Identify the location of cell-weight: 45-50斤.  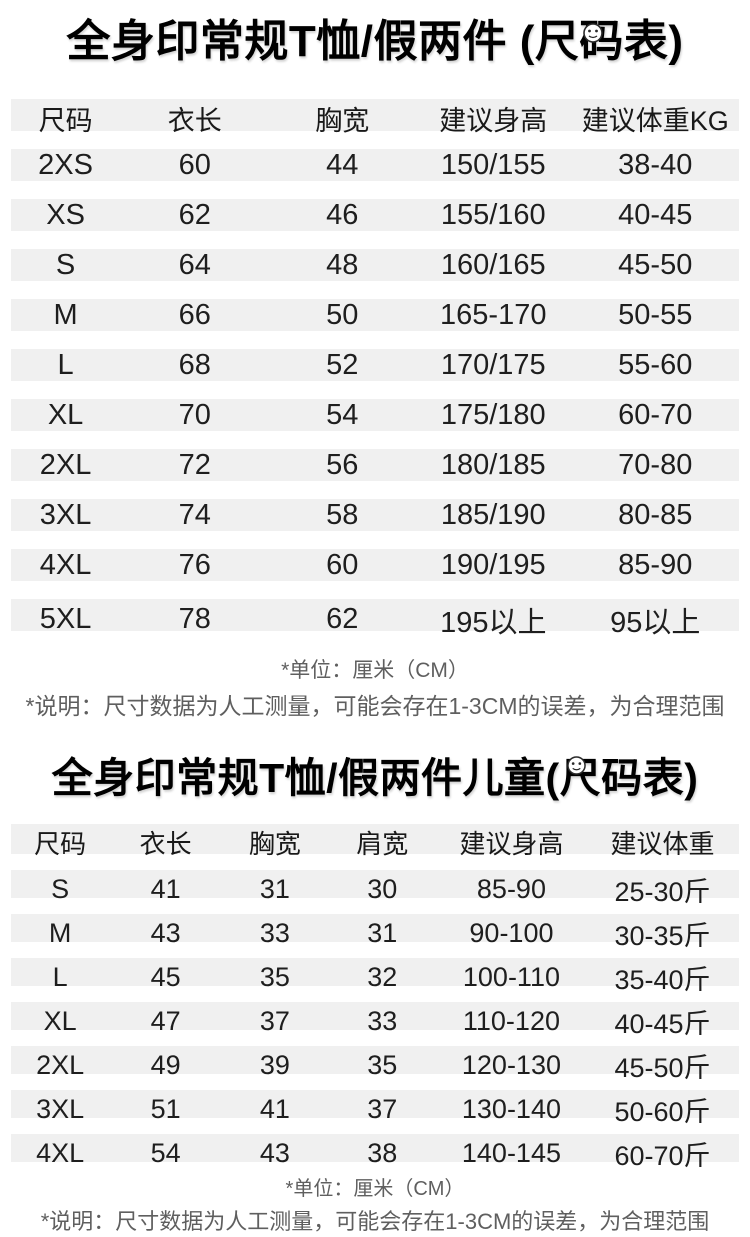
(662, 1067).